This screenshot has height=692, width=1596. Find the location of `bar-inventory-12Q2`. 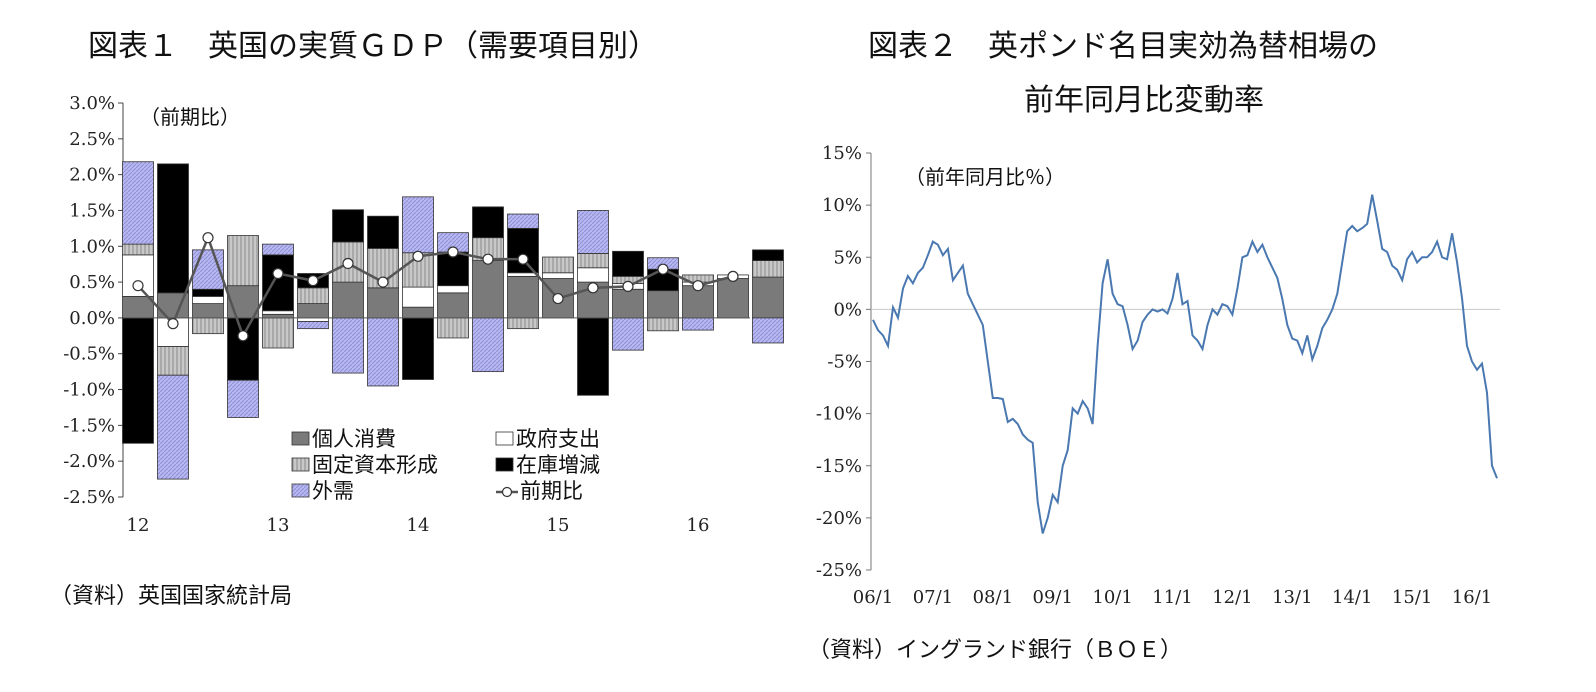

bar-inventory-12Q2 is located at coordinates (173, 228).